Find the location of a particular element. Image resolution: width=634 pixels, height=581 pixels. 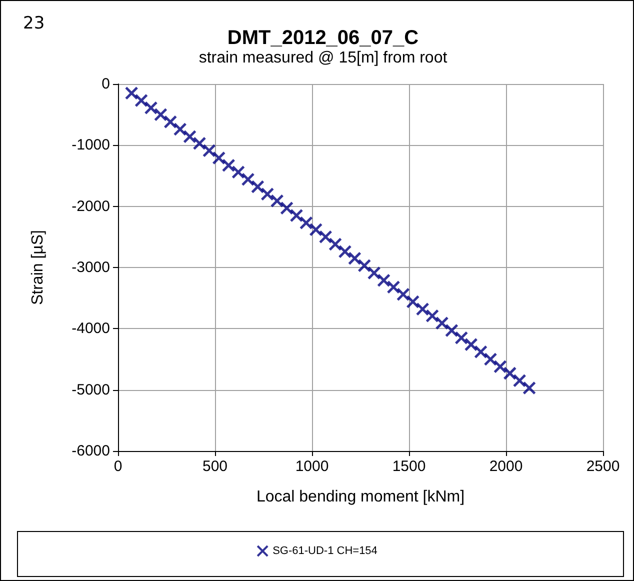

x-tick-label: 1000 is located at coordinates (312, 466).